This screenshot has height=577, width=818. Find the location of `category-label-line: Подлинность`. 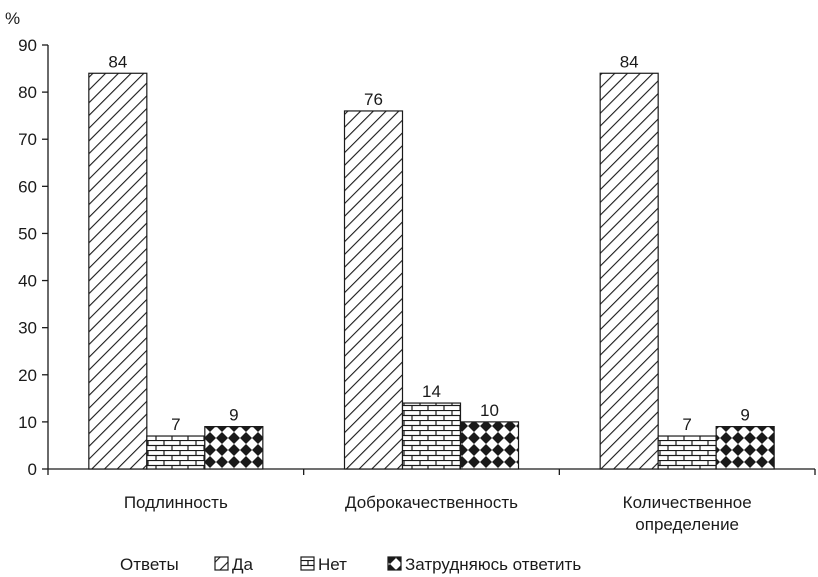

category-label-line: Подлинность is located at coordinates (176, 502).